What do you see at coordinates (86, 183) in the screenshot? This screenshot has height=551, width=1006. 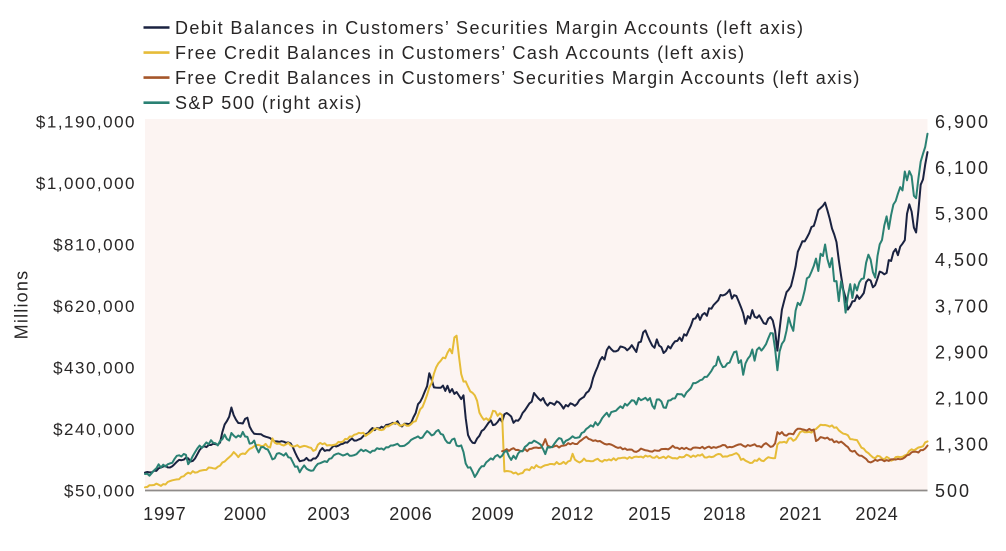 I see `svg-text: $1,000,000` at bounding box center [86, 183].